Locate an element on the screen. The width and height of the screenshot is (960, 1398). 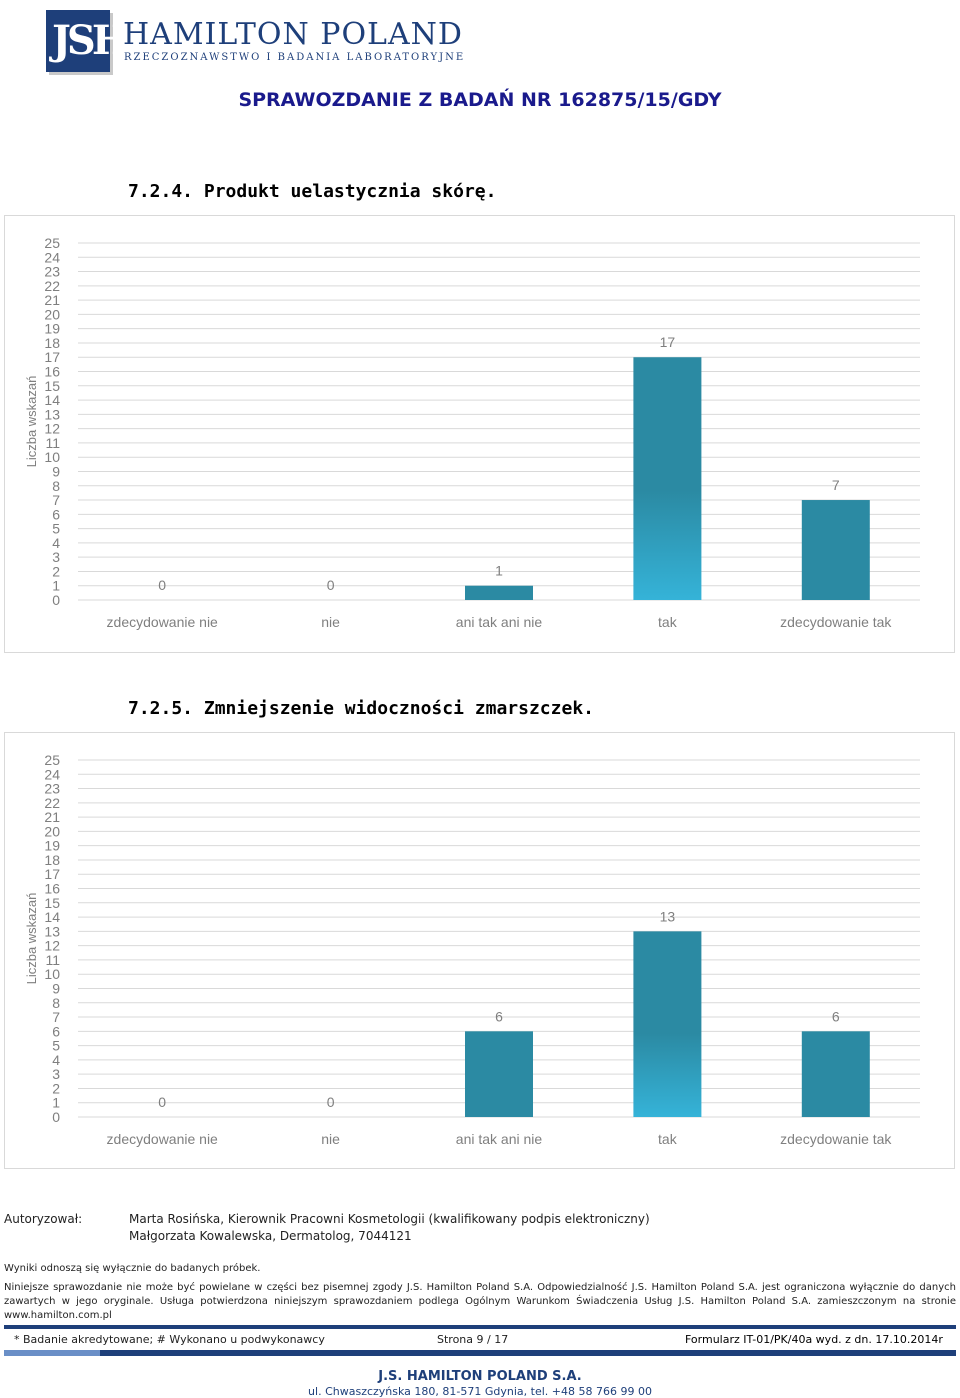
section-title: 7.2.4. Produkt uelastycznia skórę. is located at coordinates (312, 191).